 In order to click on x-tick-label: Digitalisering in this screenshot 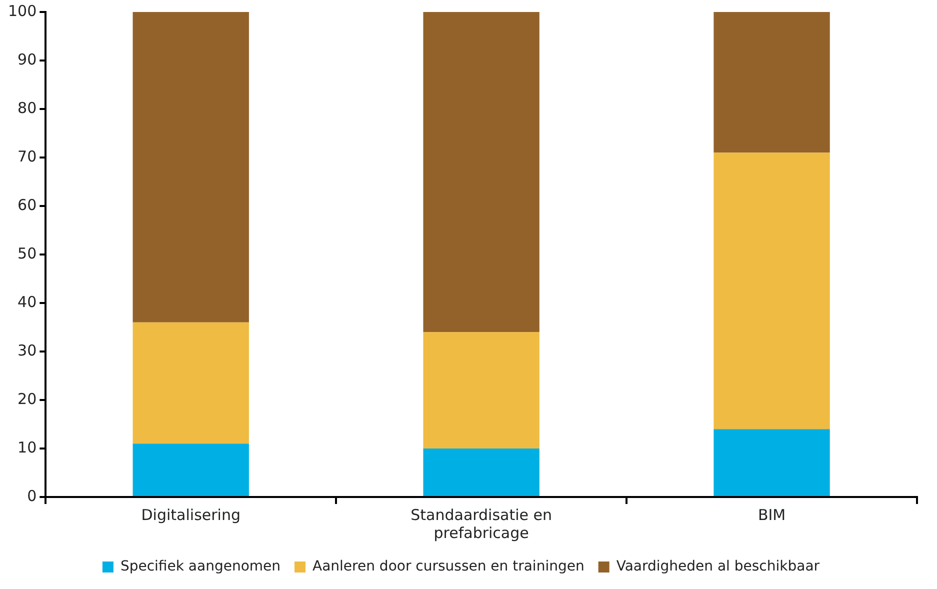, I will do `click(190, 515)`.